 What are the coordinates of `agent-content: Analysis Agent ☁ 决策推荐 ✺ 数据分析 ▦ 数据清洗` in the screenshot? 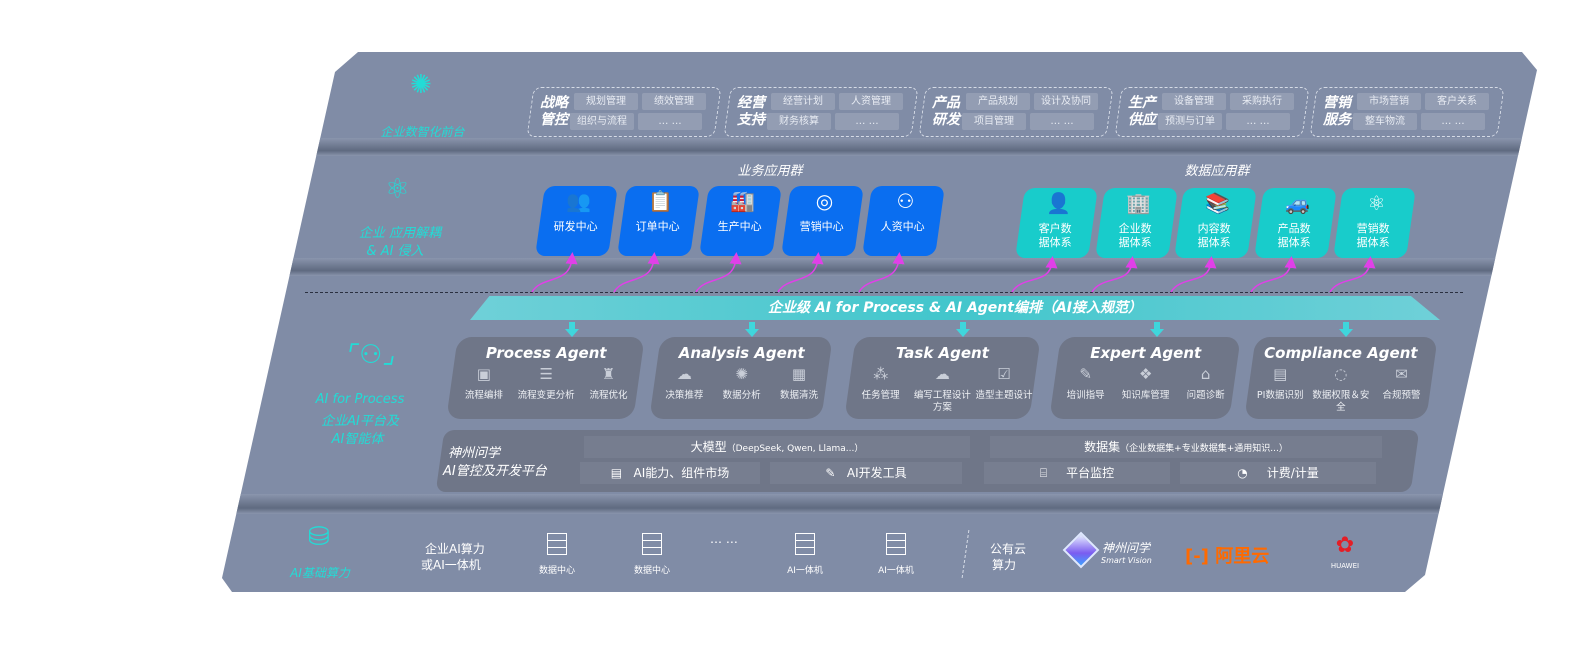 It's located at (742, 373).